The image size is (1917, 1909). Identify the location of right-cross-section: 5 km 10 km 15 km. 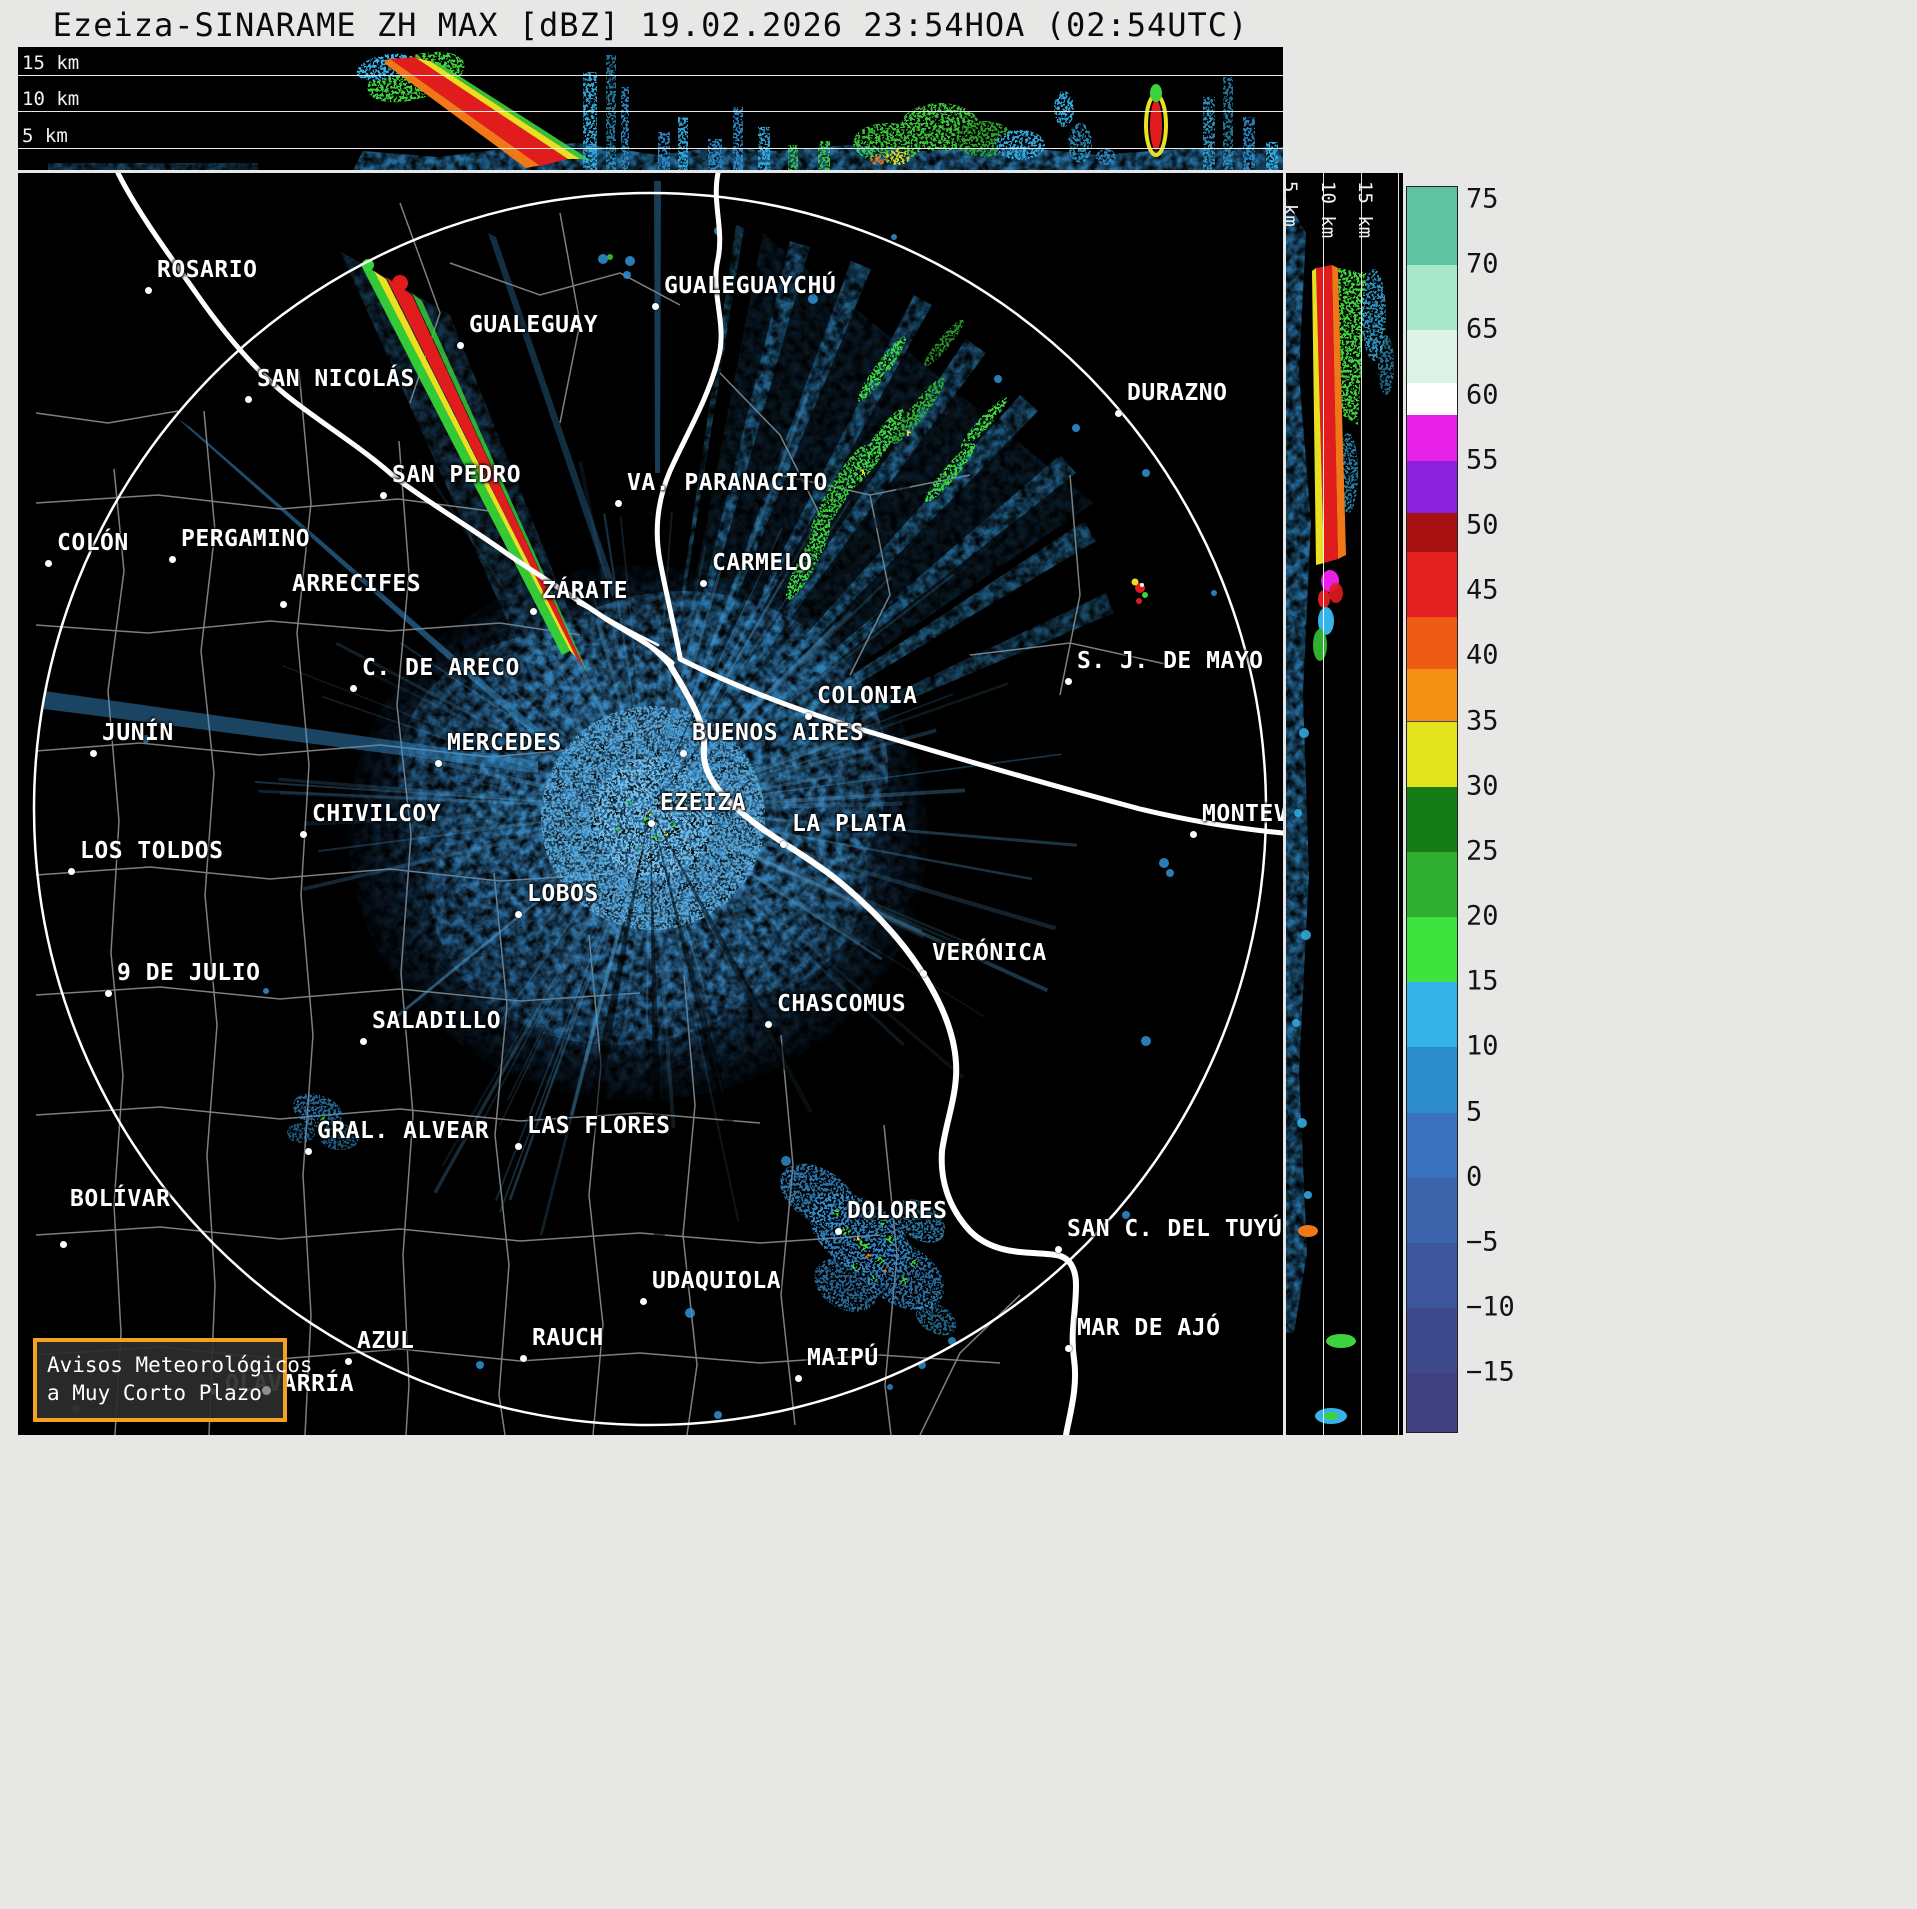
(1344, 804).